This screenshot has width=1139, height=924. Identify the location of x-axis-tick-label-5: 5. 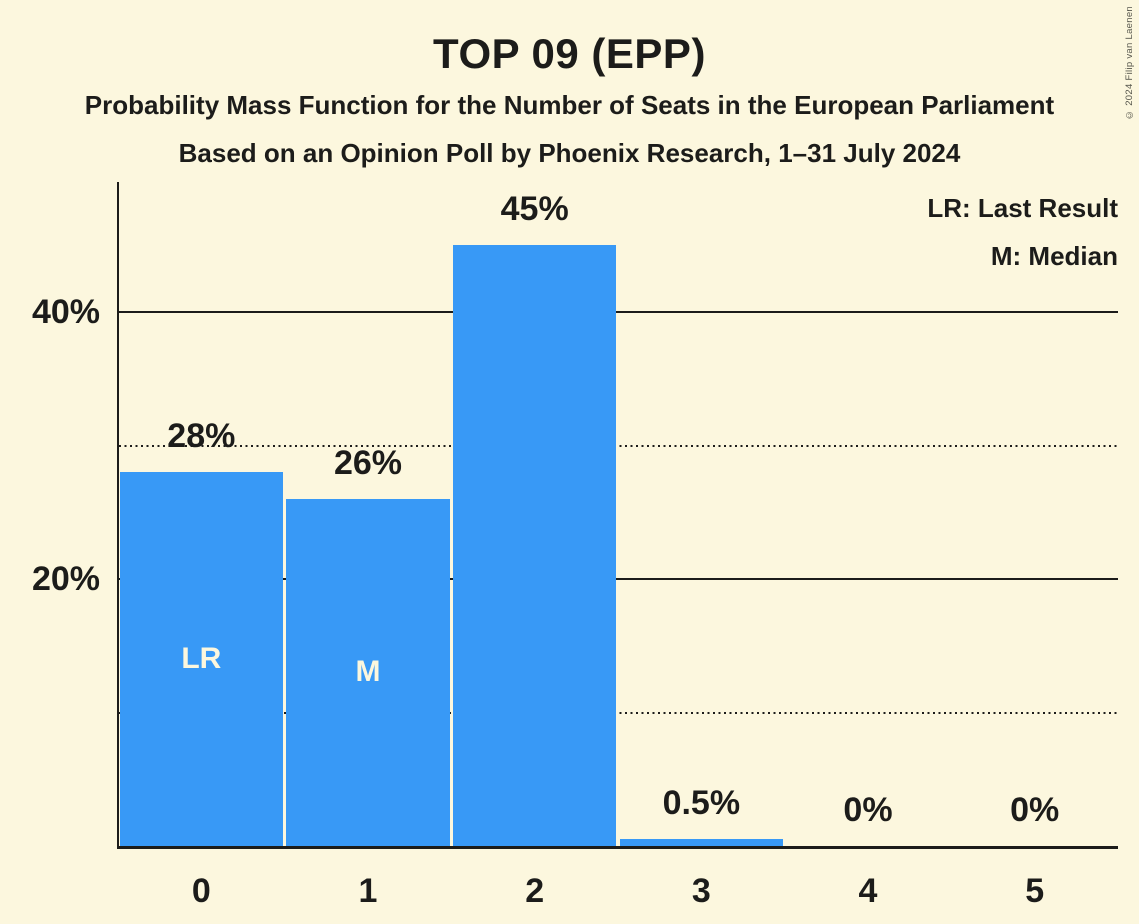
(1035, 891).